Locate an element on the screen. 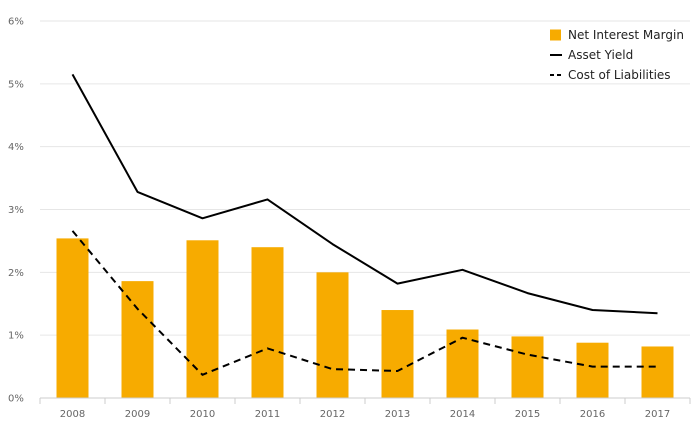 This screenshot has height=433, width=700. x-tick-label: 2015 is located at coordinates (527, 414).